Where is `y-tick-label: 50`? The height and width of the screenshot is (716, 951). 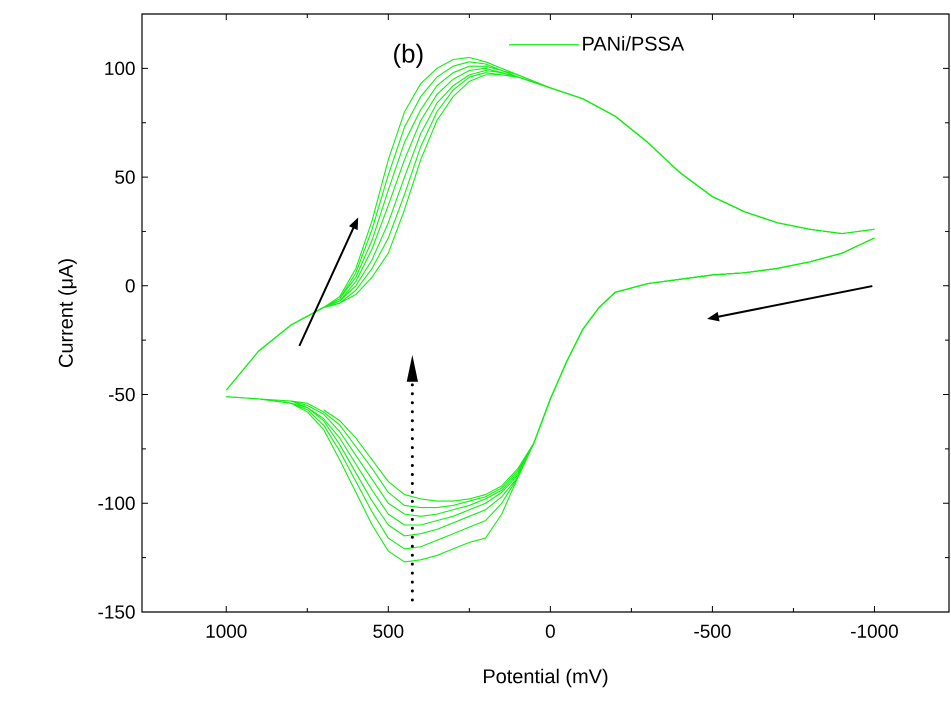
y-tick-label: 50 is located at coordinates (125, 177).